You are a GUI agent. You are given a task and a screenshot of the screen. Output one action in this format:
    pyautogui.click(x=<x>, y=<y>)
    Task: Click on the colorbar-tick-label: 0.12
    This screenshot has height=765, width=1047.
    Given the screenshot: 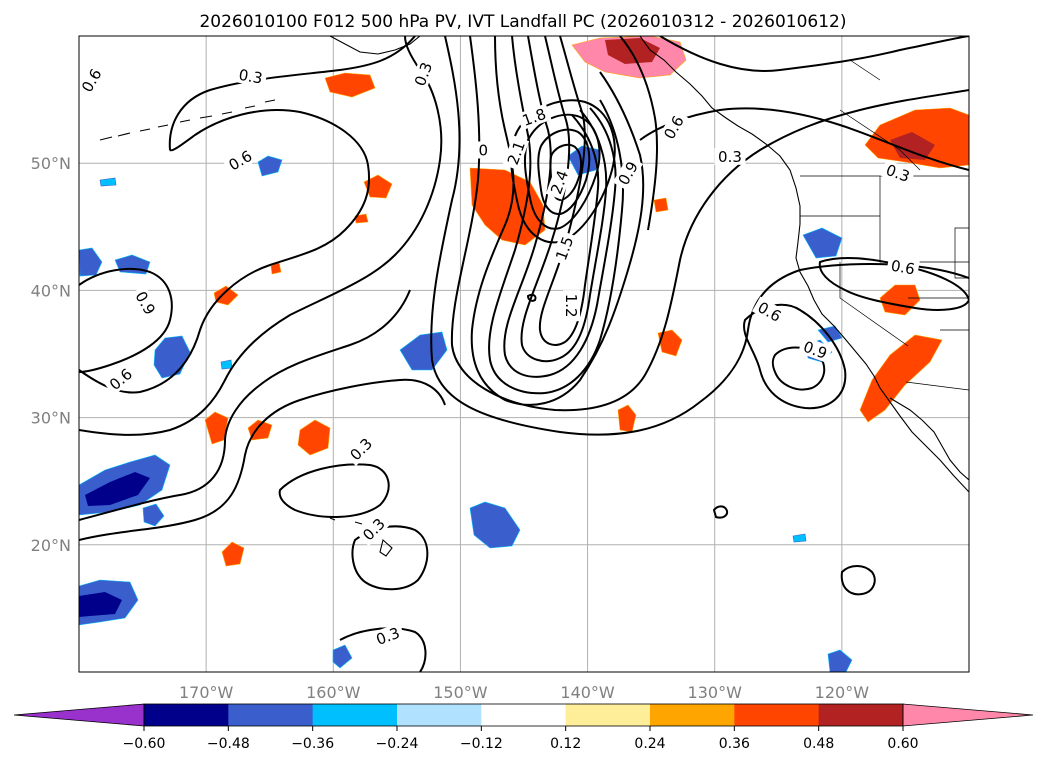 What is the action you would take?
    pyautogui.click(x=565, y=744)
    